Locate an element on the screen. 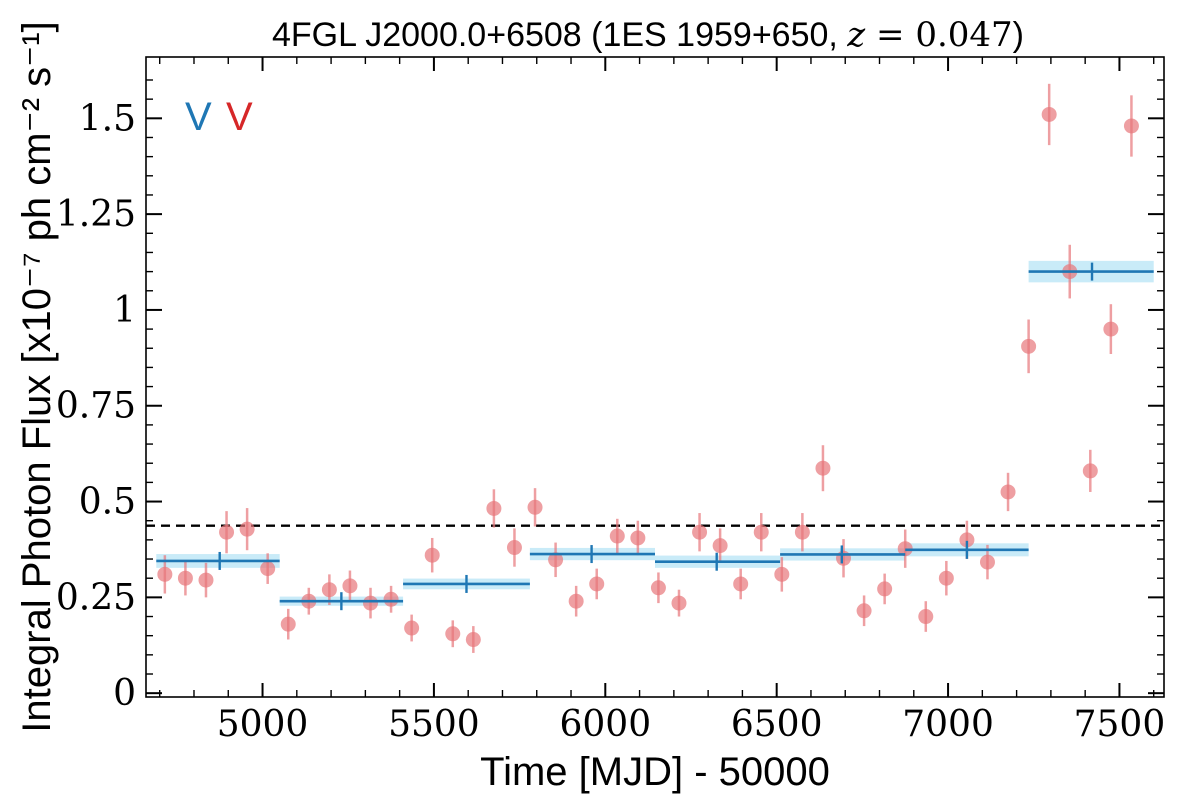 Image resolution: width=1200 pixels, height=800 pixels. marker-v-red: V is located at coordinates (239, 117).